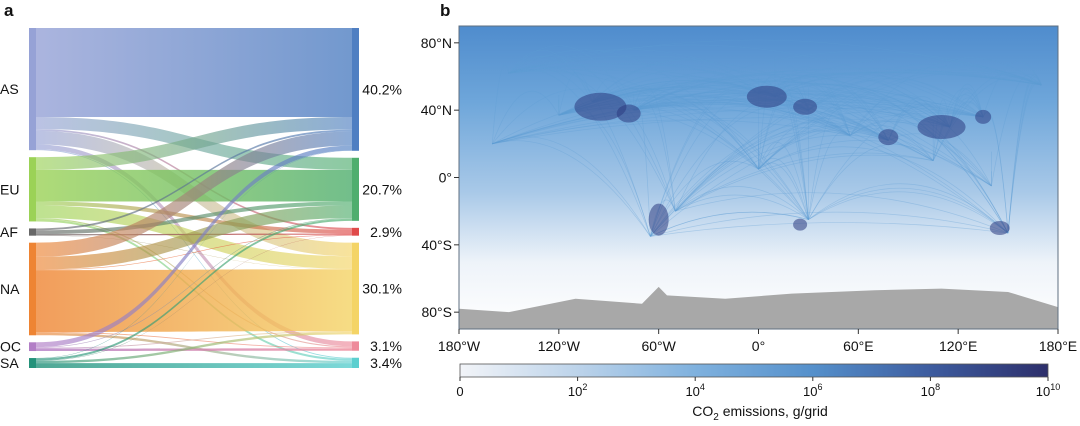 The height and width of the screenshot is (426, 1080). What do you see at coordinates (9, 189) in the screenshot?
I see `sankey-source-label-eu: EU` at bounding box center [9, 189].